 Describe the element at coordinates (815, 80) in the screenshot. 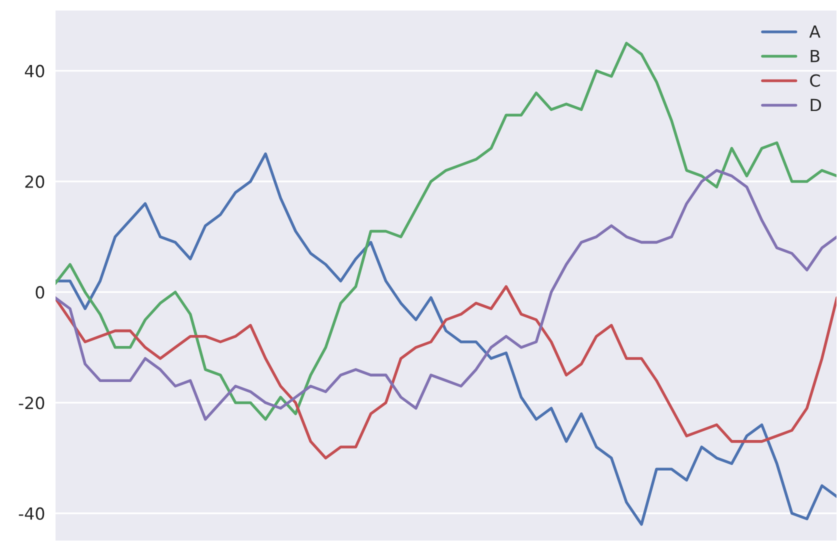

I see `legend-label: C` at that location.